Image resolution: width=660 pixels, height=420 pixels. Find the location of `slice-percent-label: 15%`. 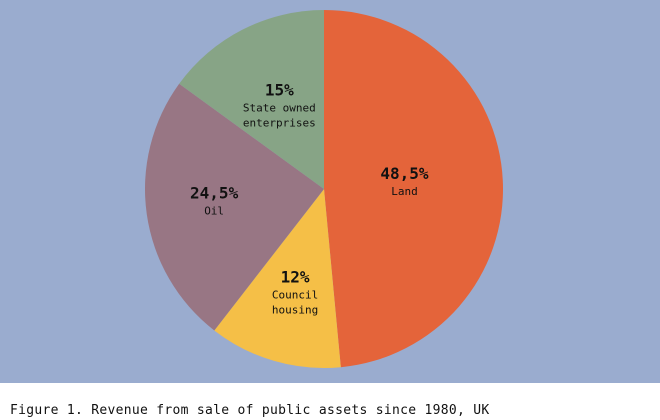

slice-percent-label: 15% is located at coordinates (279, 89).